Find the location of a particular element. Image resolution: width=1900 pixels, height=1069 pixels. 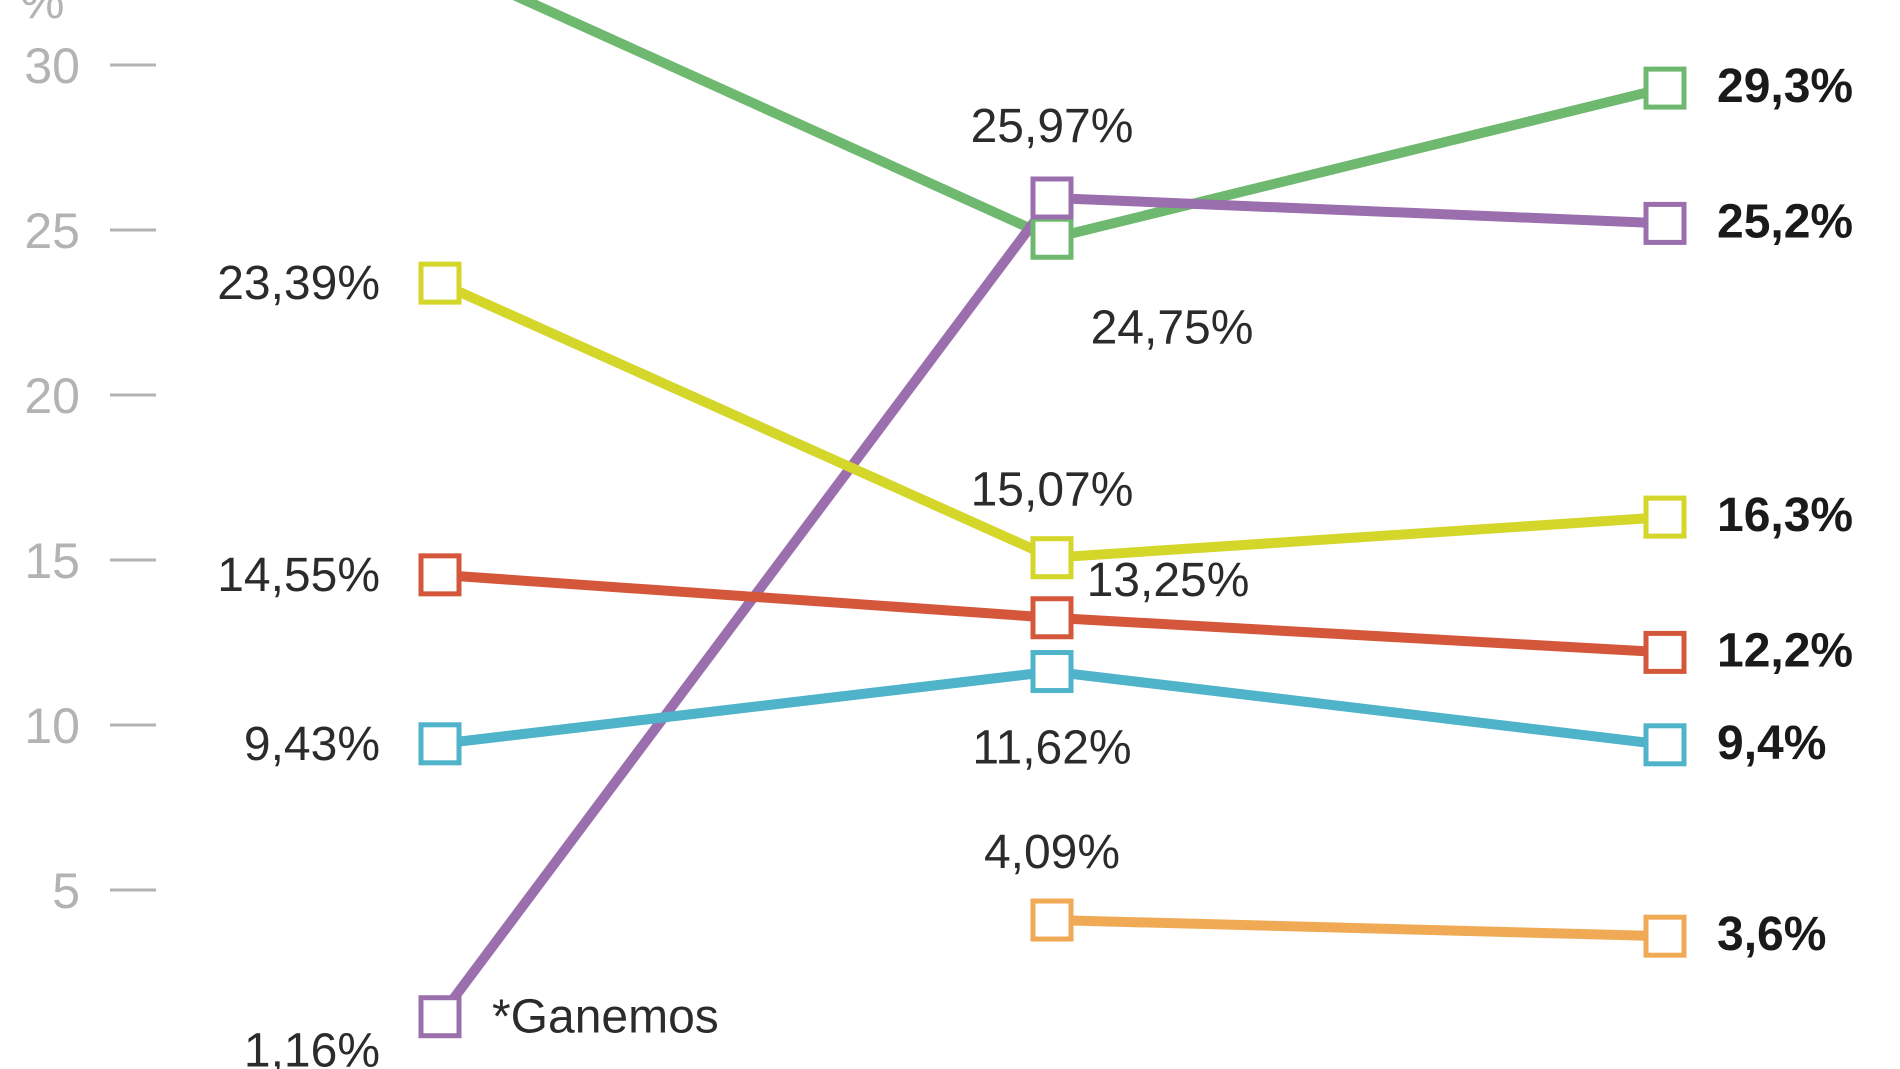

data-label: 9,4% is located at coordinates (1771, 743).